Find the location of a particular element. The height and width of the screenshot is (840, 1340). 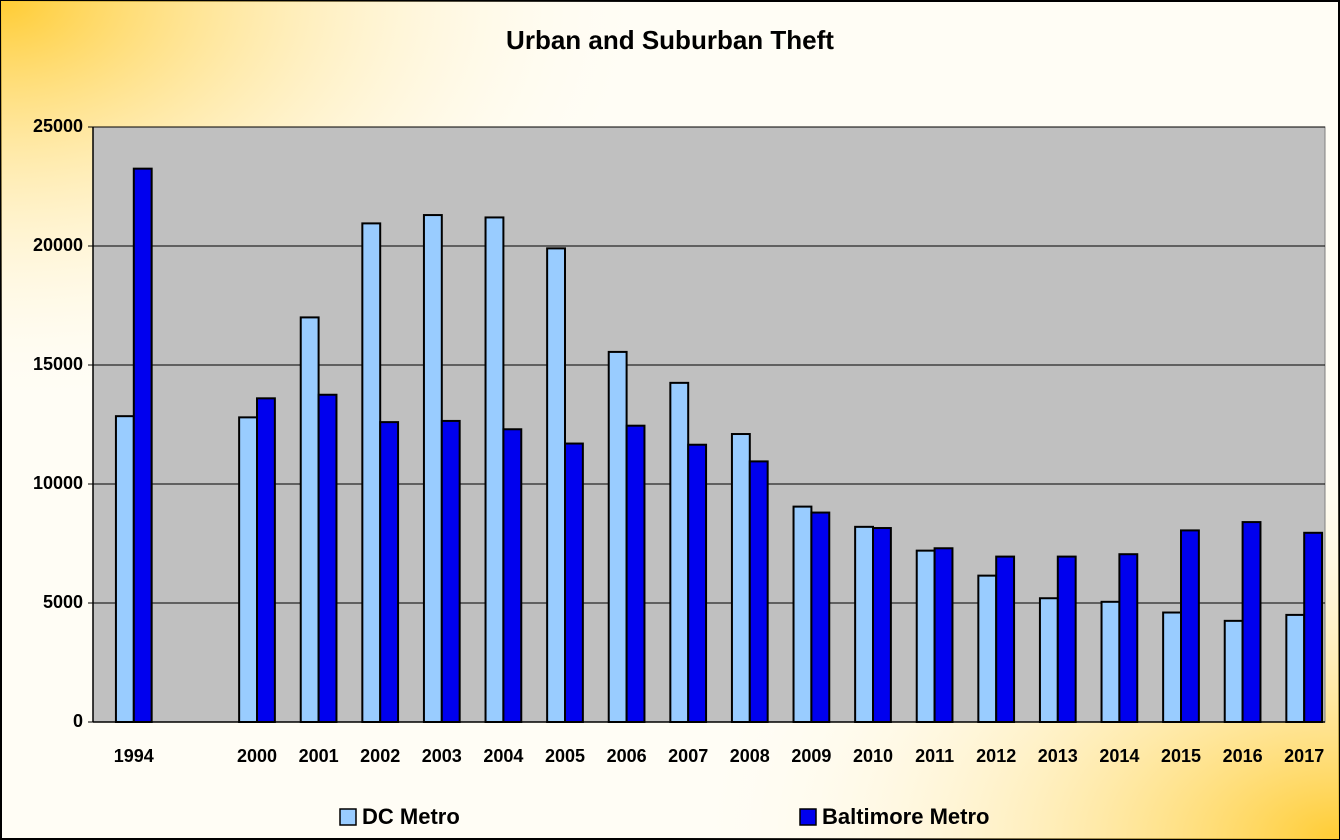

x-tick-label: 2008 is located at coordinates (750, 756).